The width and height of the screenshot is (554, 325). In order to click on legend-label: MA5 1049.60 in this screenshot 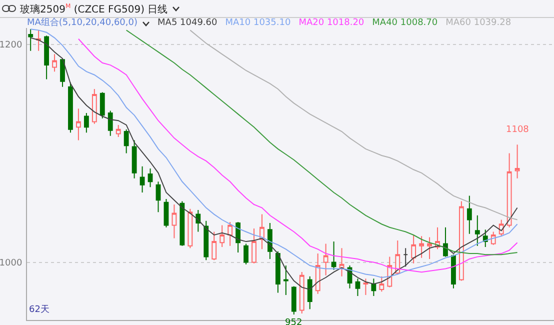, I will do `click(188, 23)`.